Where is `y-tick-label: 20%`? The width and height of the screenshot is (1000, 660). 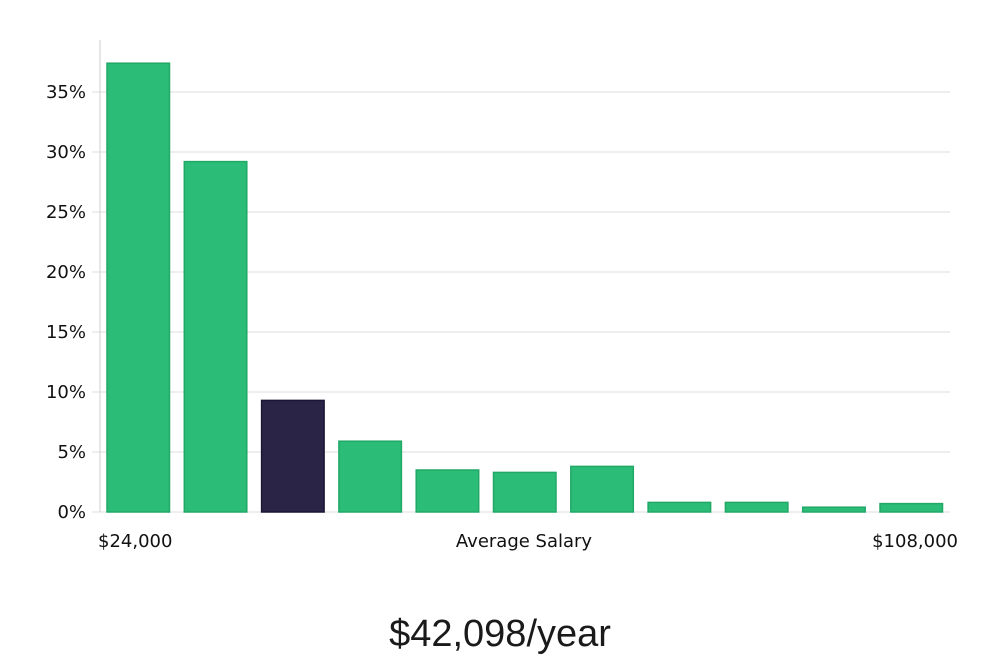 y-tick-label: 20% is located at coordinates (66, 272).